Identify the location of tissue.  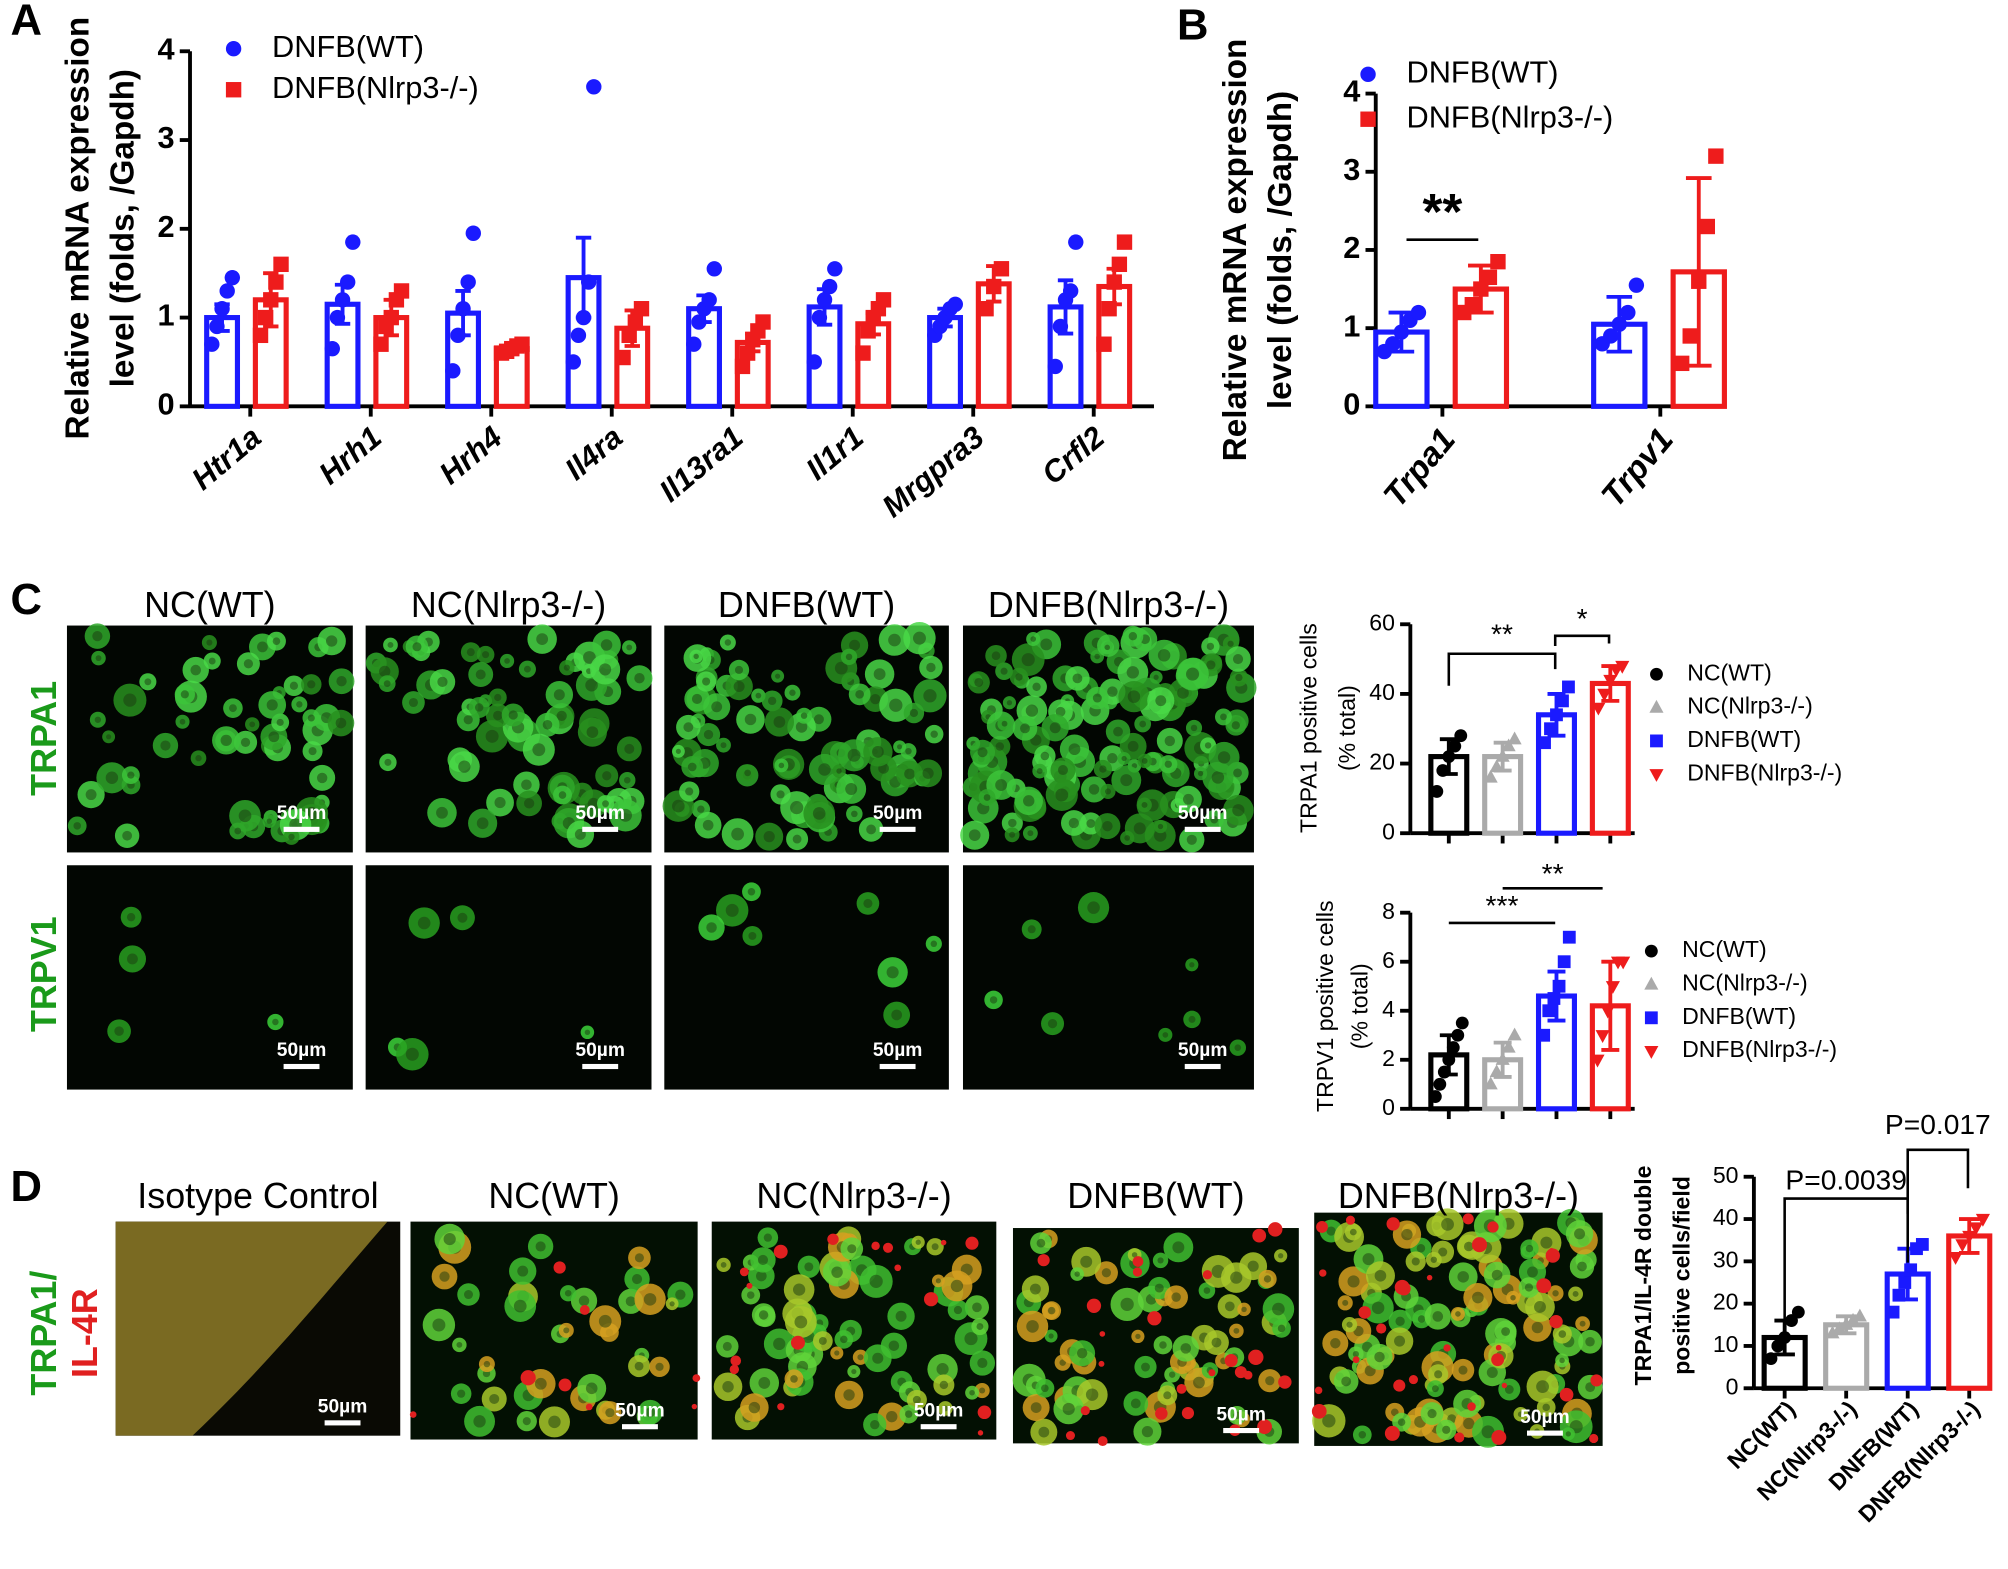
(251, 1328).